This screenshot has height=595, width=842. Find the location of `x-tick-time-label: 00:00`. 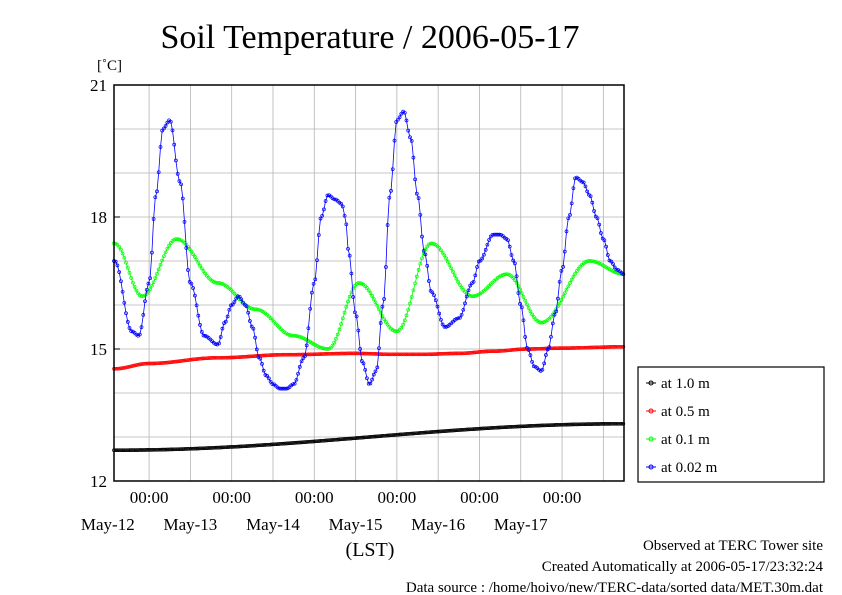

x-tick-time-label: 00:00 is located at coordinates (397, 497).